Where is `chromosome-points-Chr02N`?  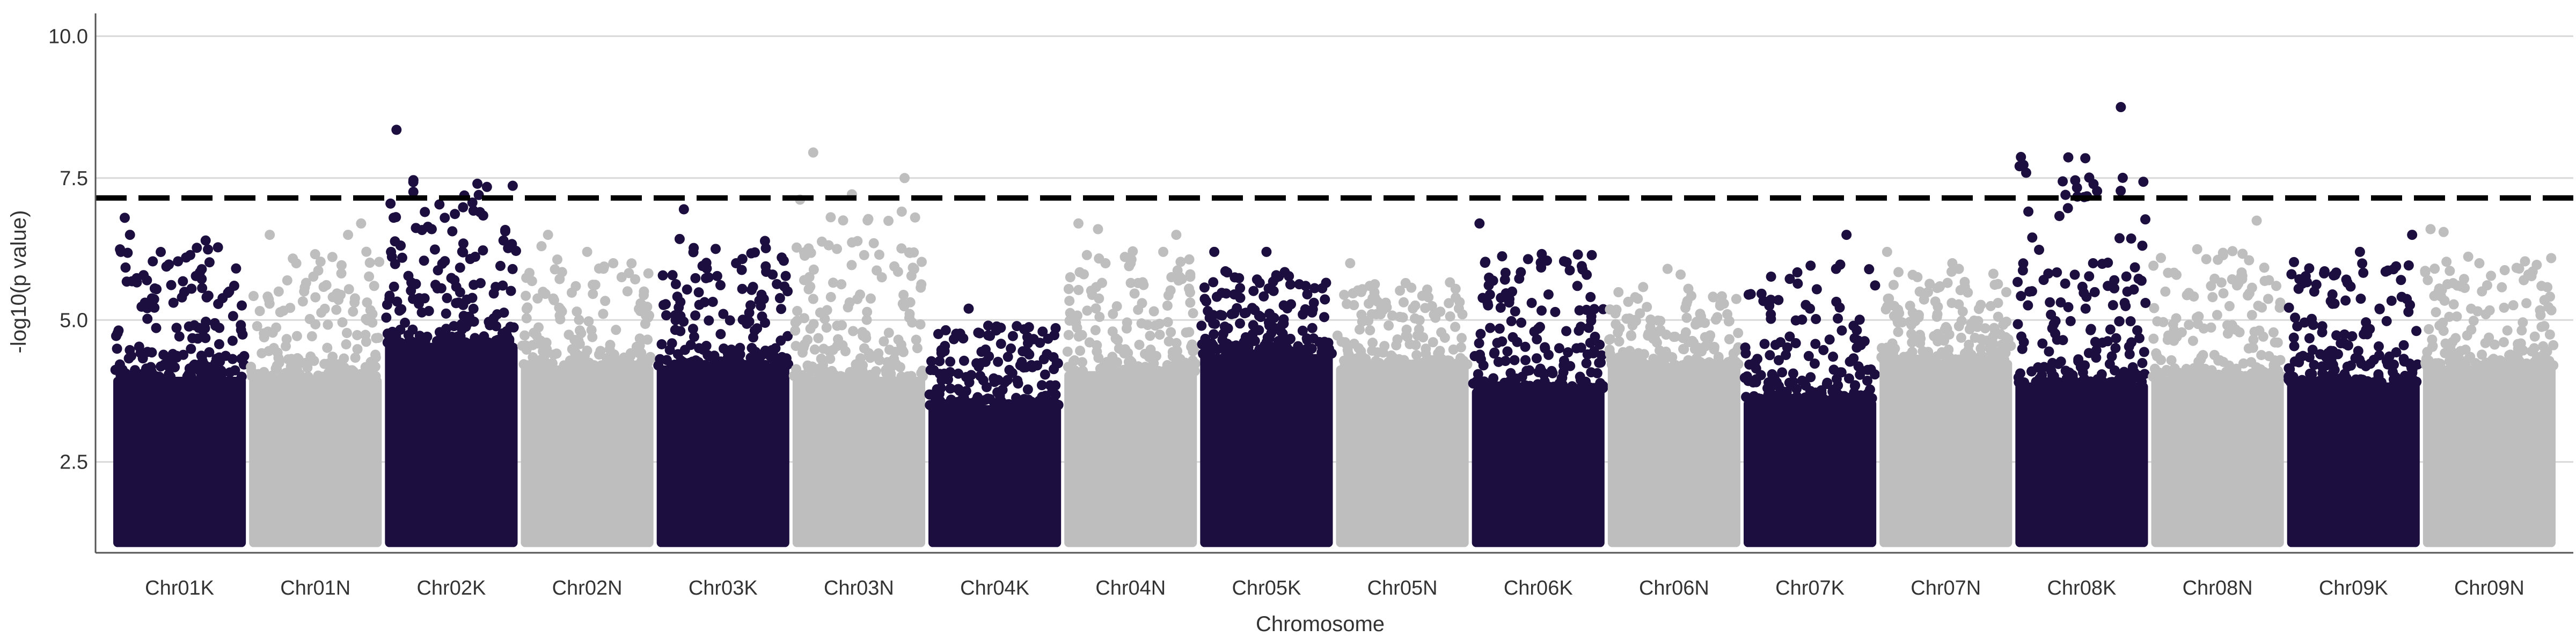
chromosome-points-Chr02N is located at coordinates (586, 388).